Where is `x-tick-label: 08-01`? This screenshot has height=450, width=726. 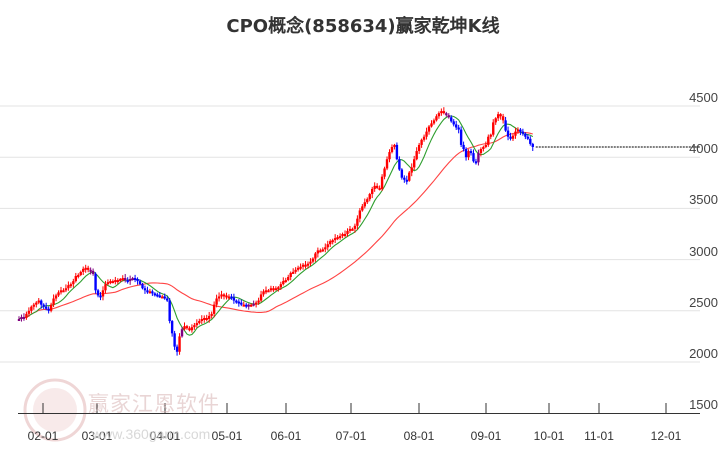 x-tick-label: 08-01 is located at coordinates (419, 436).